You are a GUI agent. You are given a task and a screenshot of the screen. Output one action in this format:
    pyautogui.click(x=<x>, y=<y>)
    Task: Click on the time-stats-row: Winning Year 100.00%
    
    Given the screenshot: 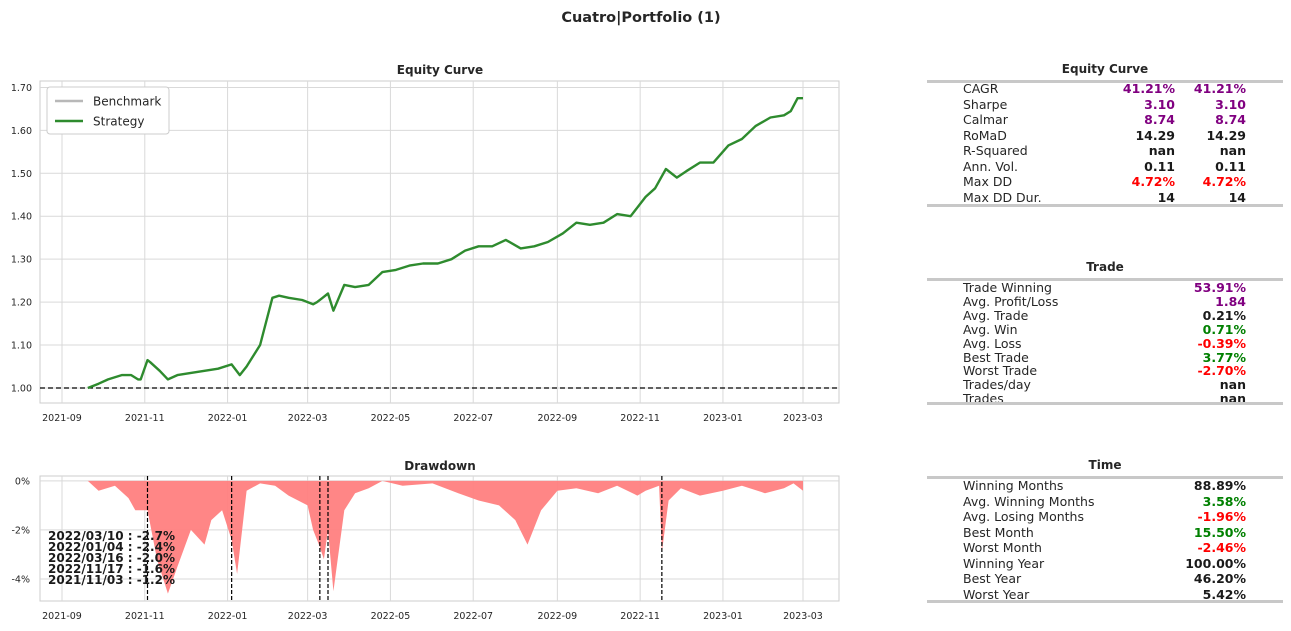 What is the action you would take?
    pyautogui.click(x=1104, y=564)
    